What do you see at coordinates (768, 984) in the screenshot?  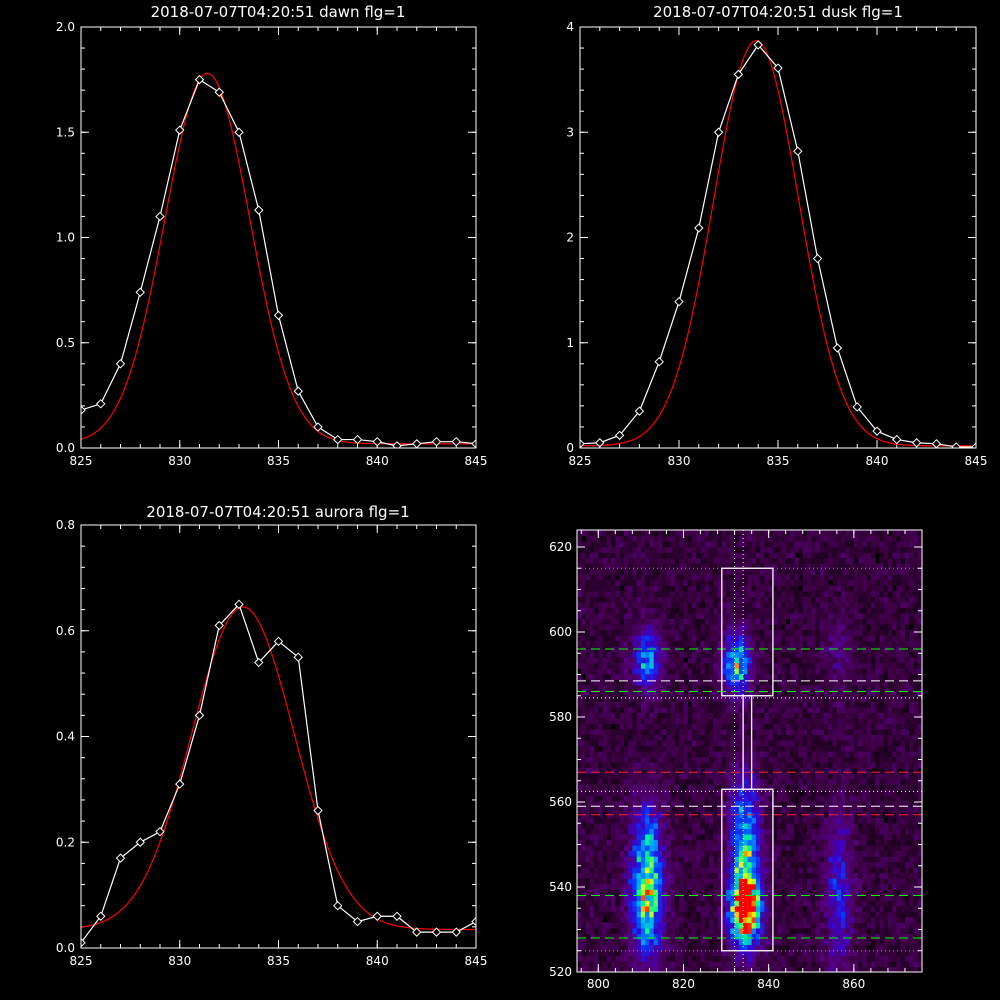 I see `heatmap-xtick-label: 840` at bounding box center [768, 984].